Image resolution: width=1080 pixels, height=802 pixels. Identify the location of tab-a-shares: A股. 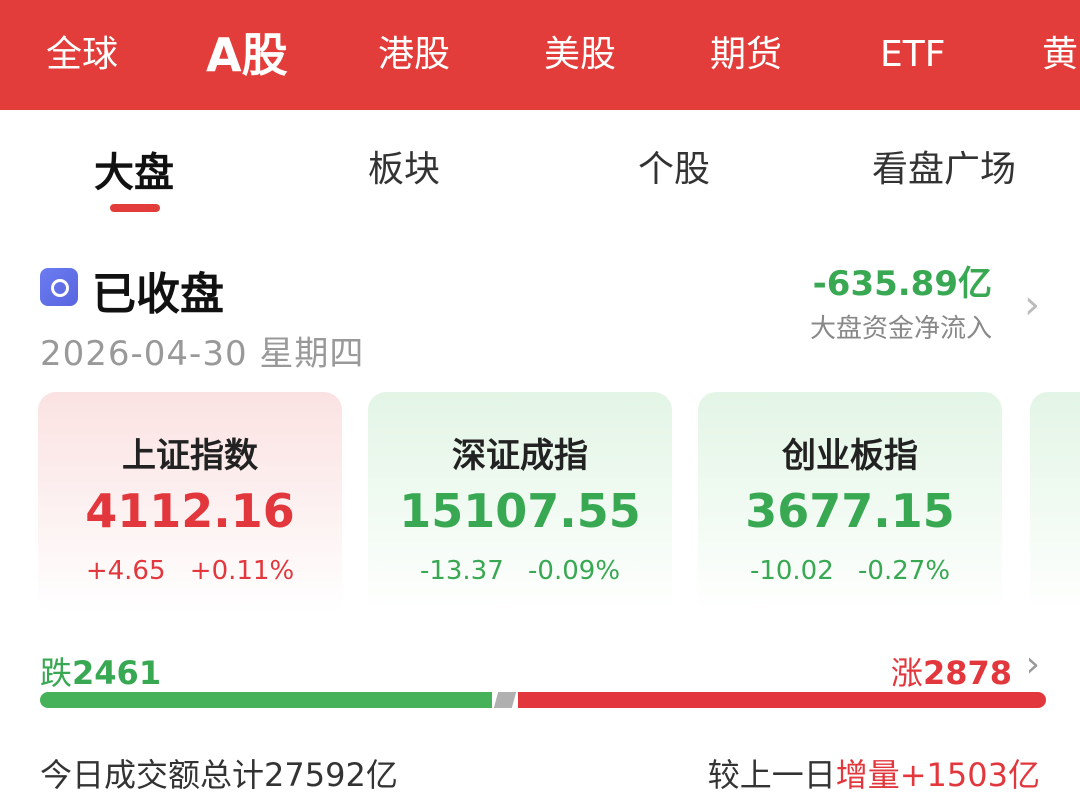
(247, 55).